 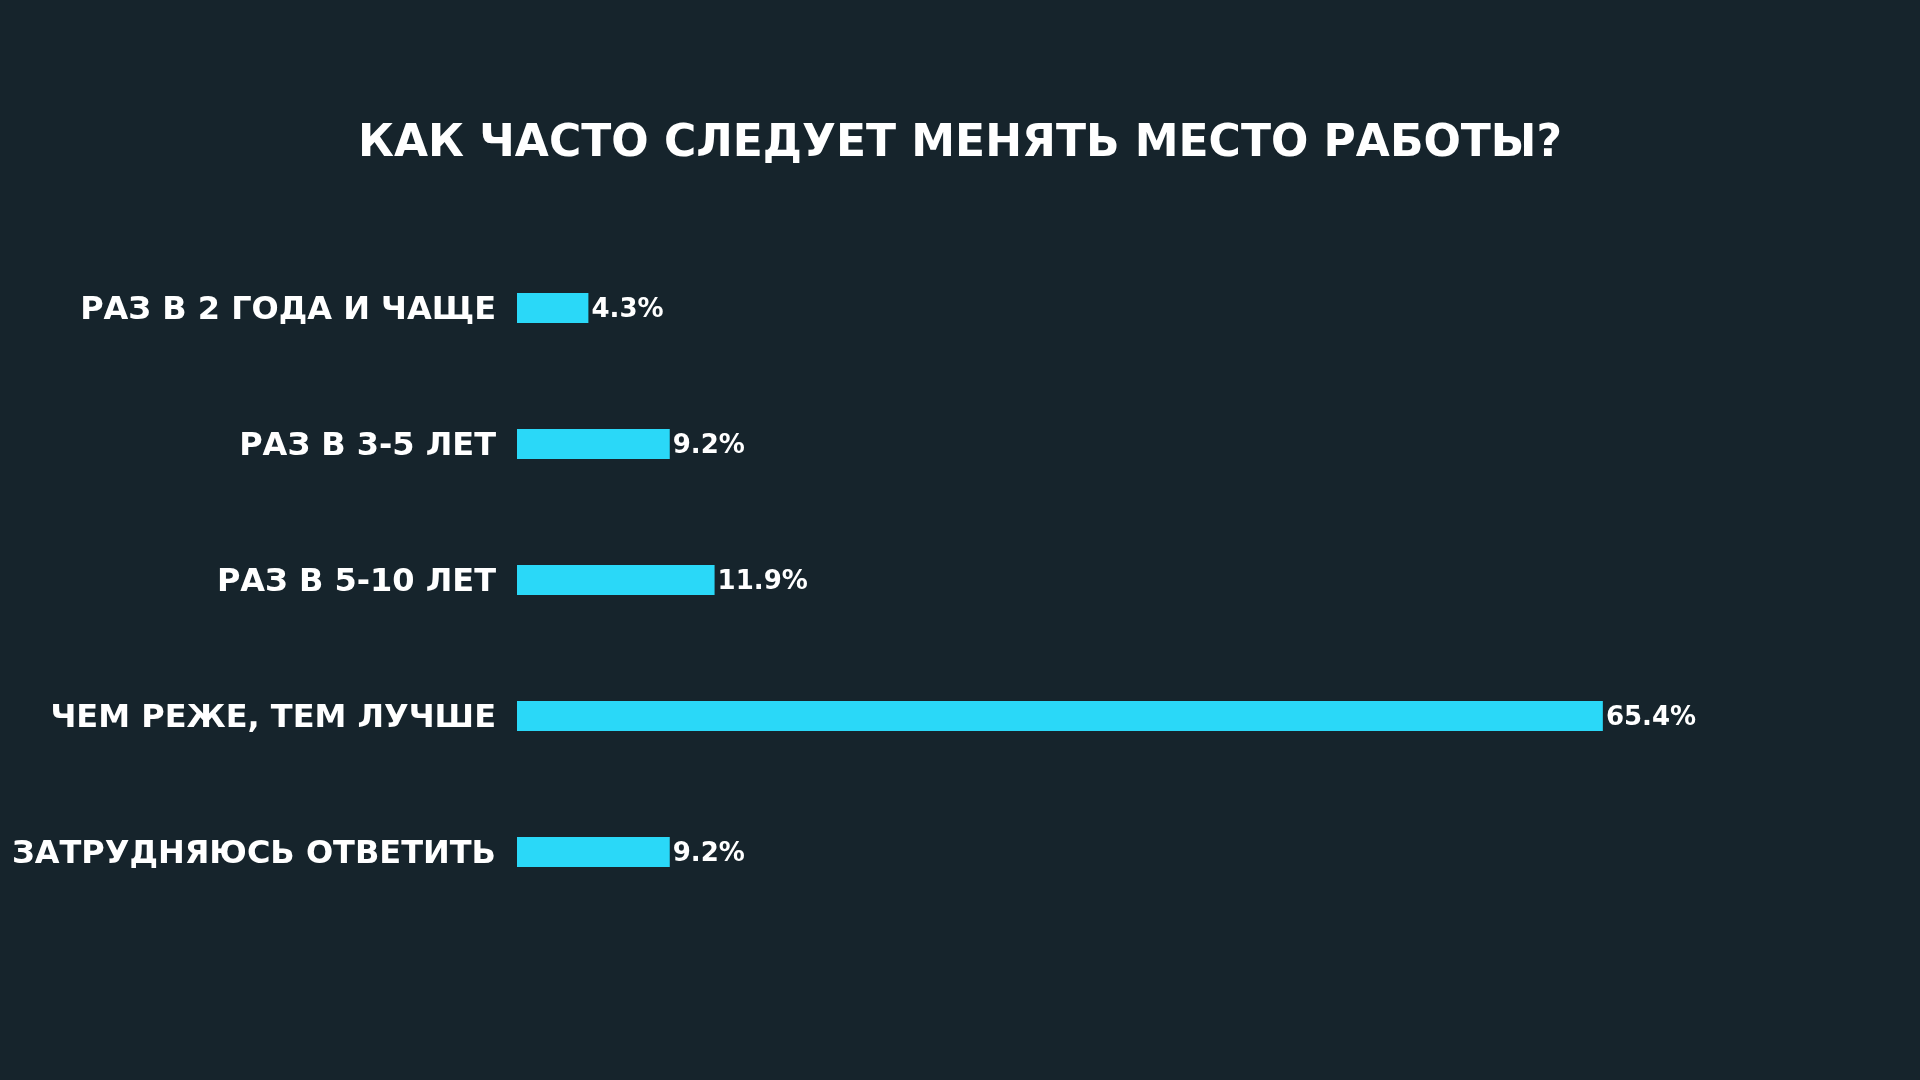 What do you see at coordinates (253, 852) in the screenshot?
I see `y-tick-label: ЗАТРУДНЯЮСЬ ОТВЕТИТЬ` at bounding box center [253, 852].